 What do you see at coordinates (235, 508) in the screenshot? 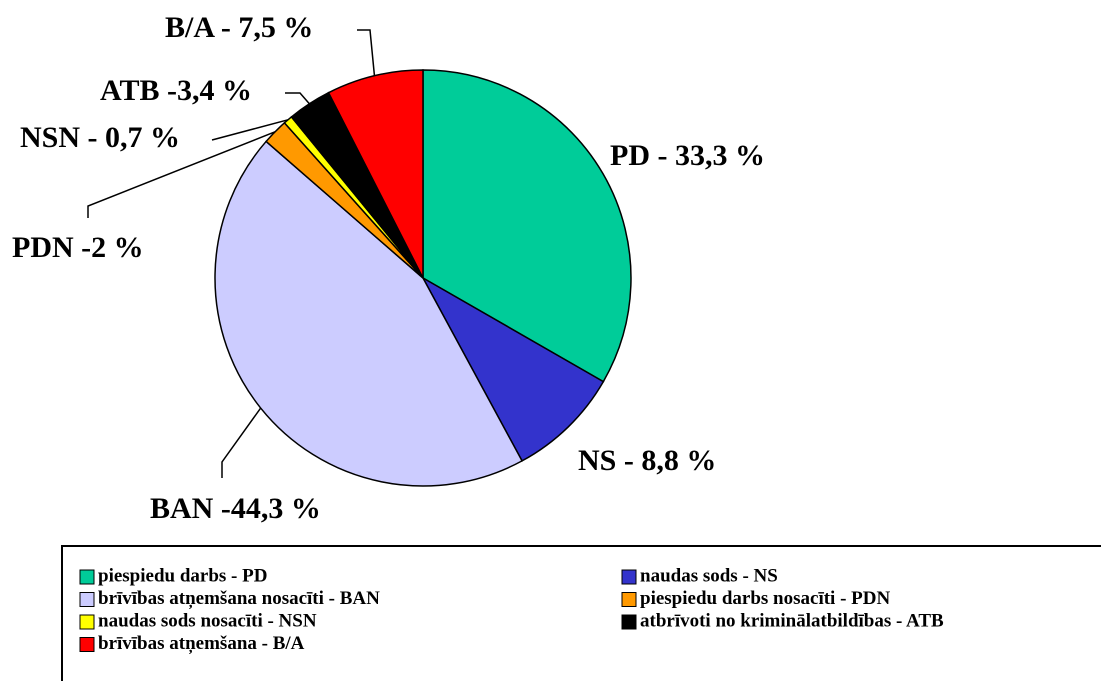
I see `data-label: BAN -44,3 %` at bounding box center [235, 508].